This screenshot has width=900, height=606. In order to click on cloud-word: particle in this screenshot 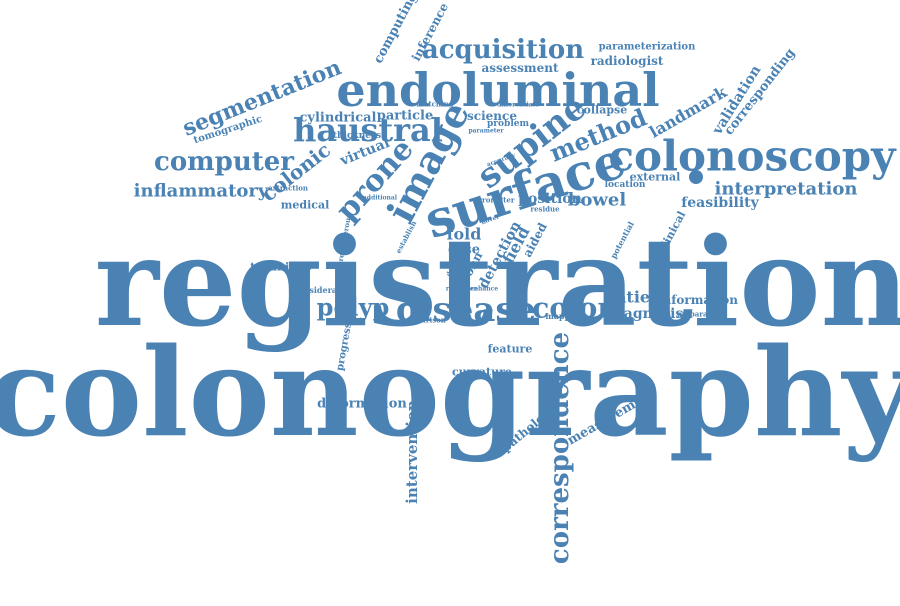, I will do `click(405, 116)`.